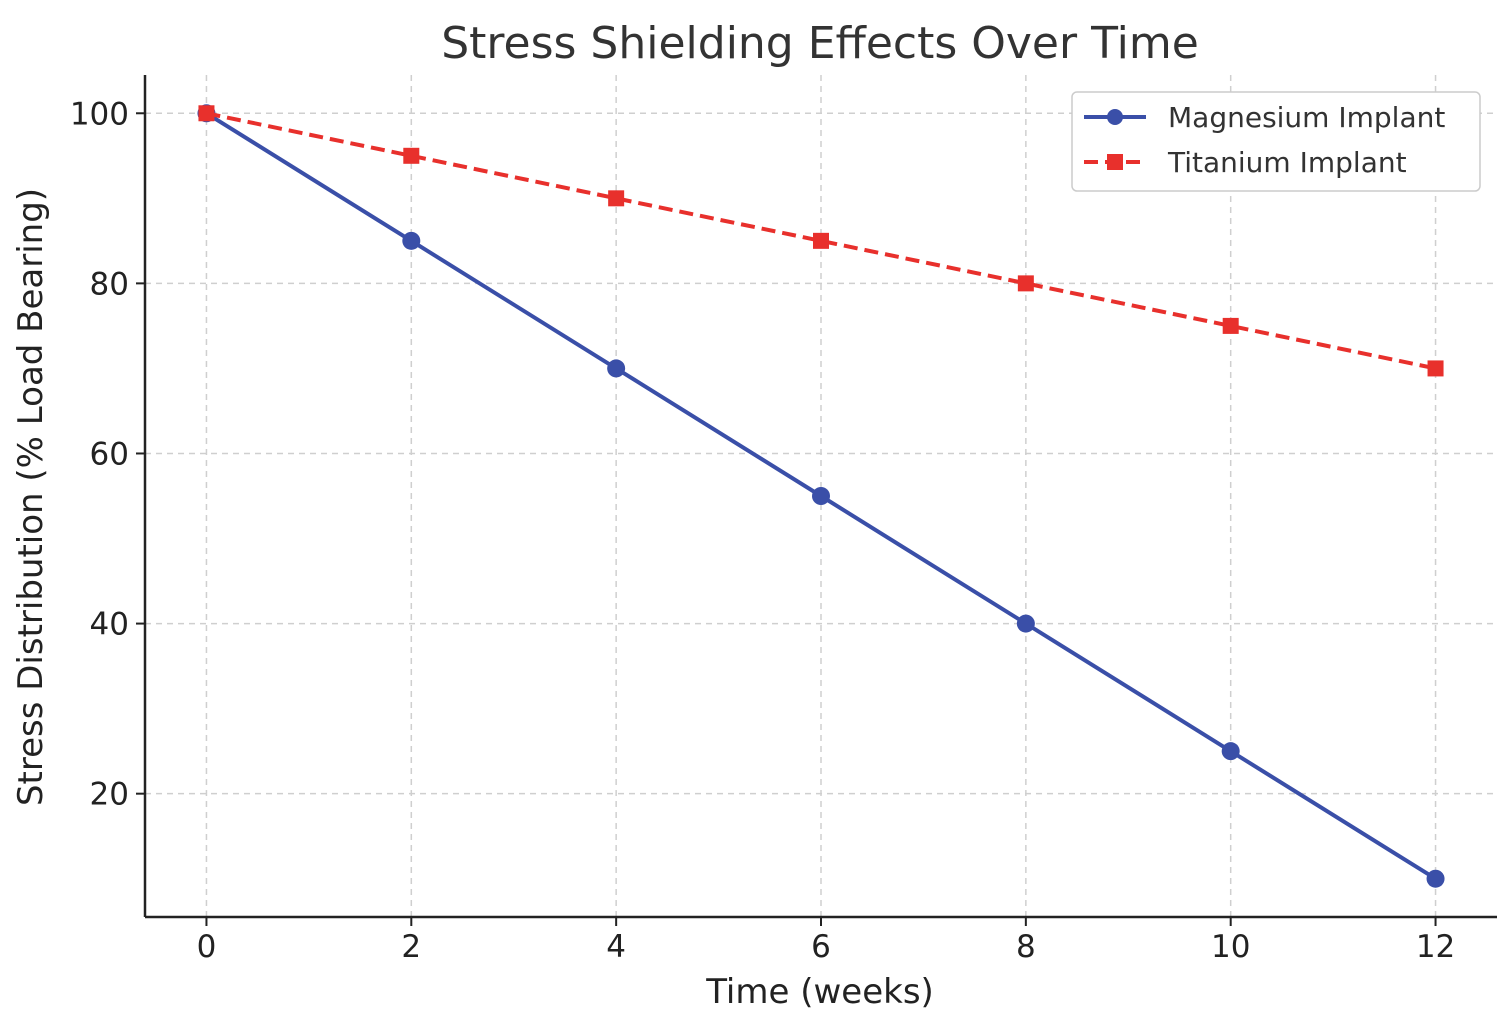 This screenshot has height=1023, width=1500. What do you see at coordinates (109, 795) in the screenshot?
I see `y-tick-label: 20` at bounding box center [109, 795].